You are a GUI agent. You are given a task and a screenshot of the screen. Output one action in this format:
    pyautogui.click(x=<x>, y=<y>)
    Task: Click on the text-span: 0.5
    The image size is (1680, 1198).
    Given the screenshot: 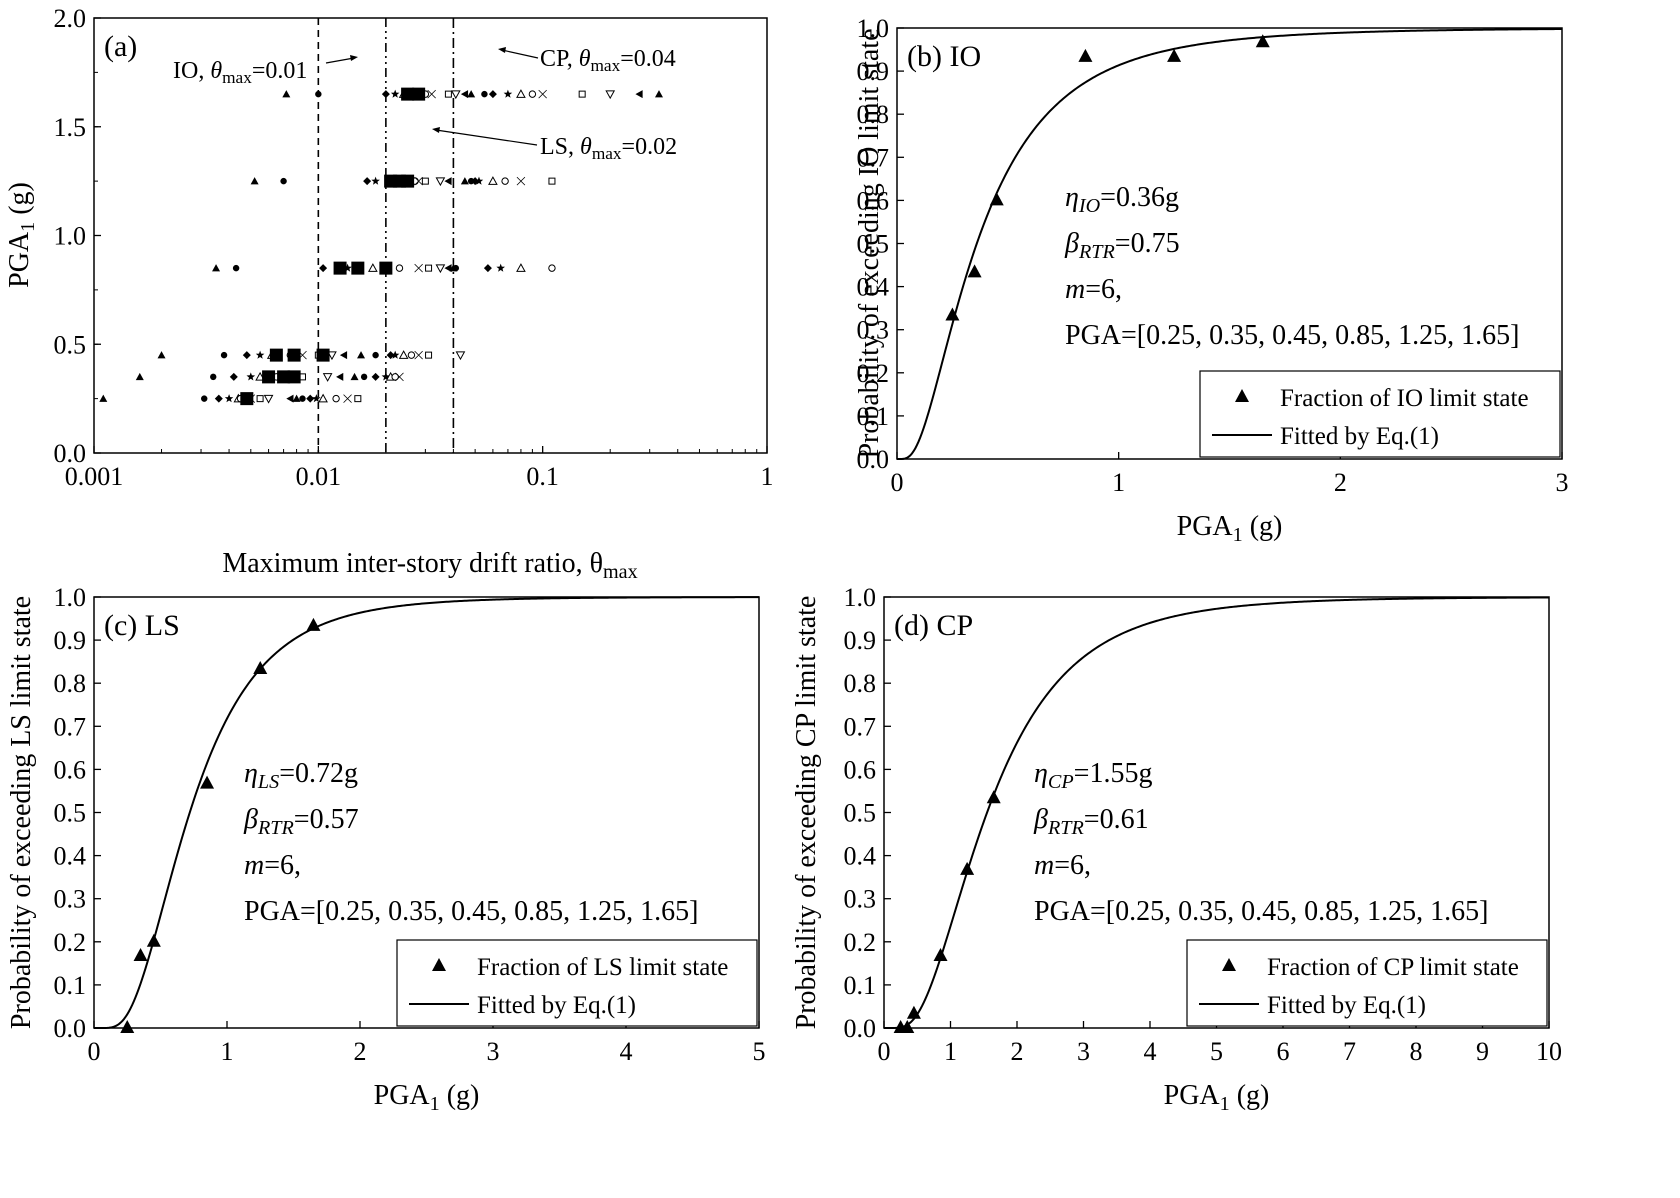 What is the action you would take?
    pyautogui.click(x=70, y=344)
    